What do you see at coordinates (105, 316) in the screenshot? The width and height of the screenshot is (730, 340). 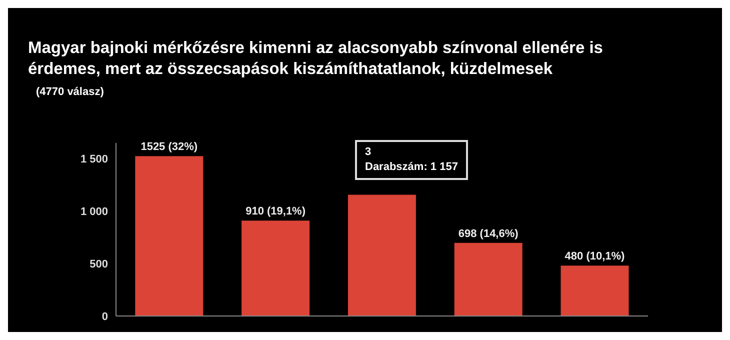 I see `y-tick-label: 0` at bounding box center [105, 316].